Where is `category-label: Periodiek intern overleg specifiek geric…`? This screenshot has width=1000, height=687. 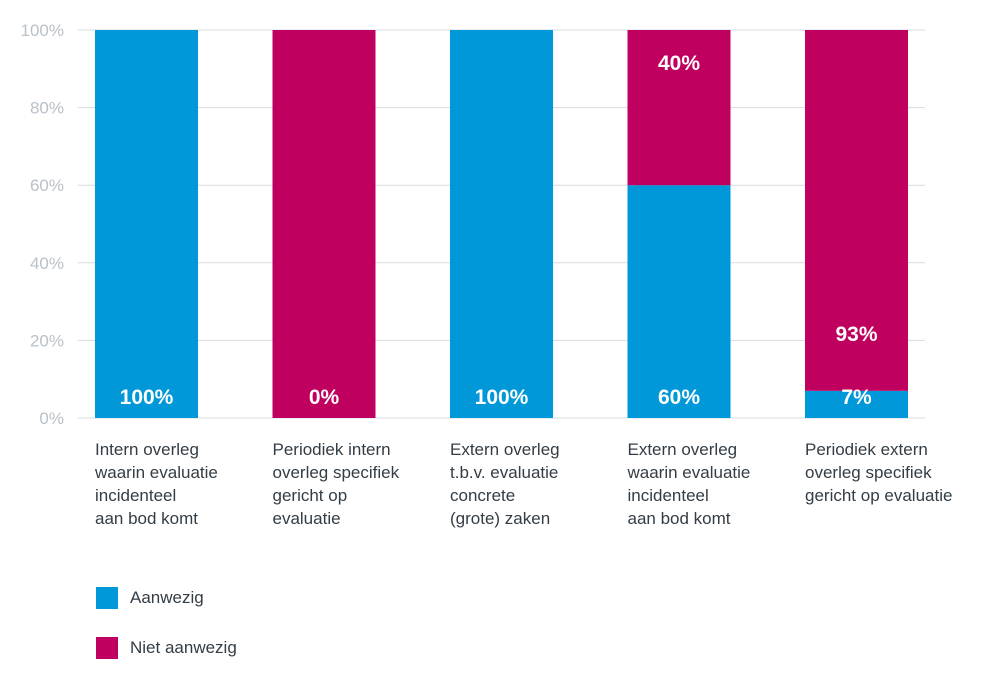 category-label: Periodiek intern overleg specifiek geric… is located at coordinates (336, 484).